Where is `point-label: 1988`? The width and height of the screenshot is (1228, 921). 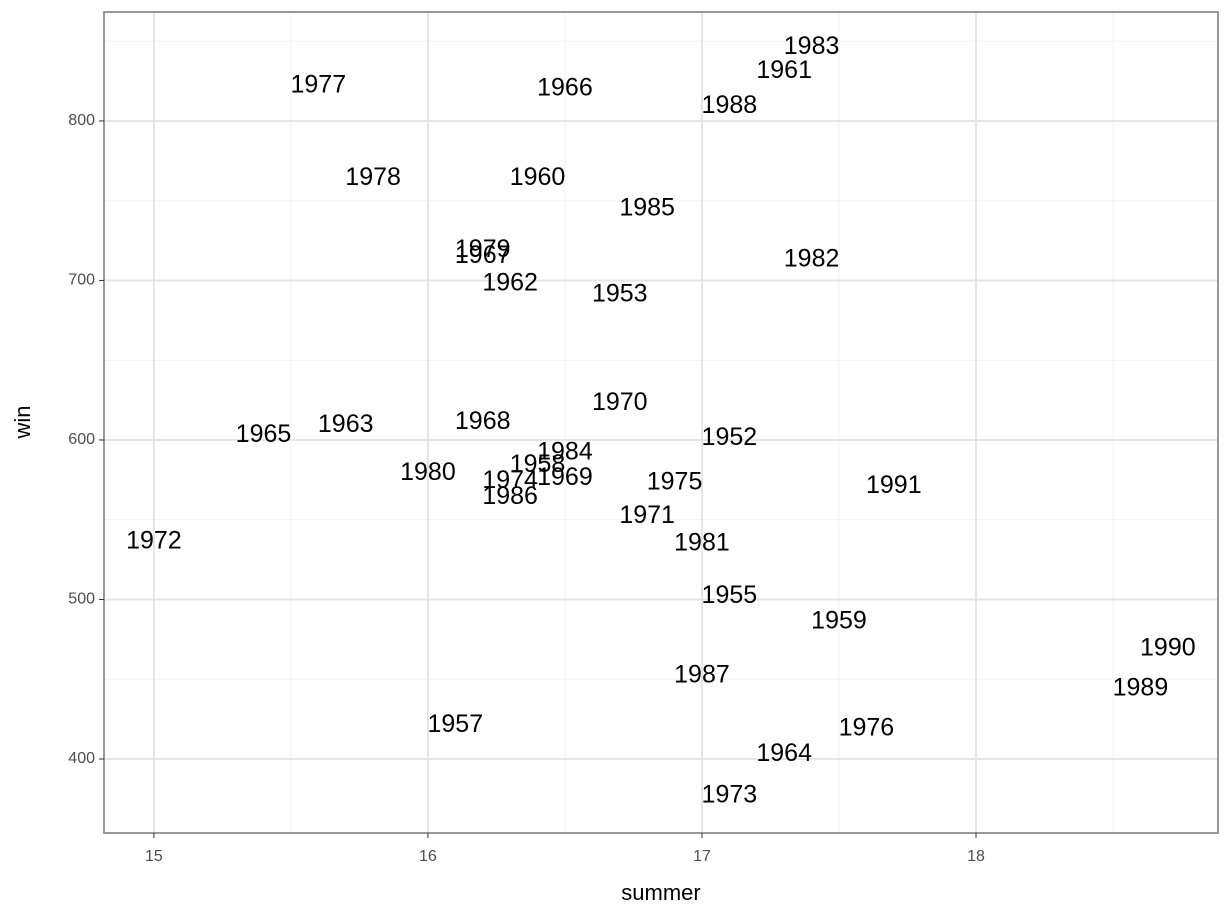
point-label: 1988 is located at coordinates (730, 105).